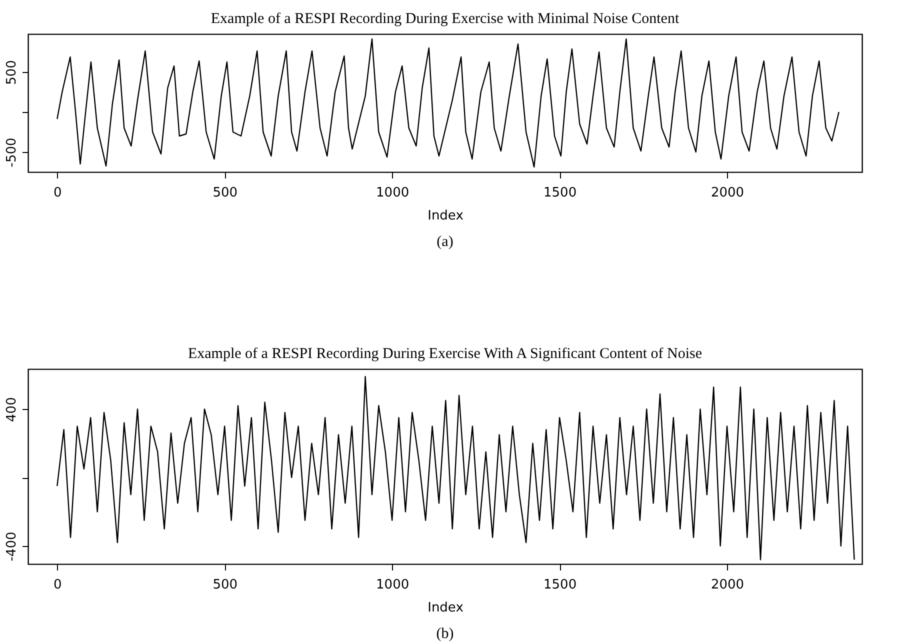 The image size is (904, 642). I want to click on text: (b), so click(445, 634).